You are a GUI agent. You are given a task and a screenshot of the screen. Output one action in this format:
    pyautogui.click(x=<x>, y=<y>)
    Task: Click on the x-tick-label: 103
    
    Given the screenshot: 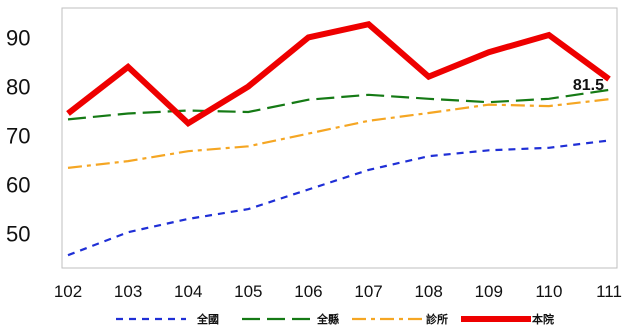 What is the action you would take?
    pyautogui.click(x=128, y=291)
    